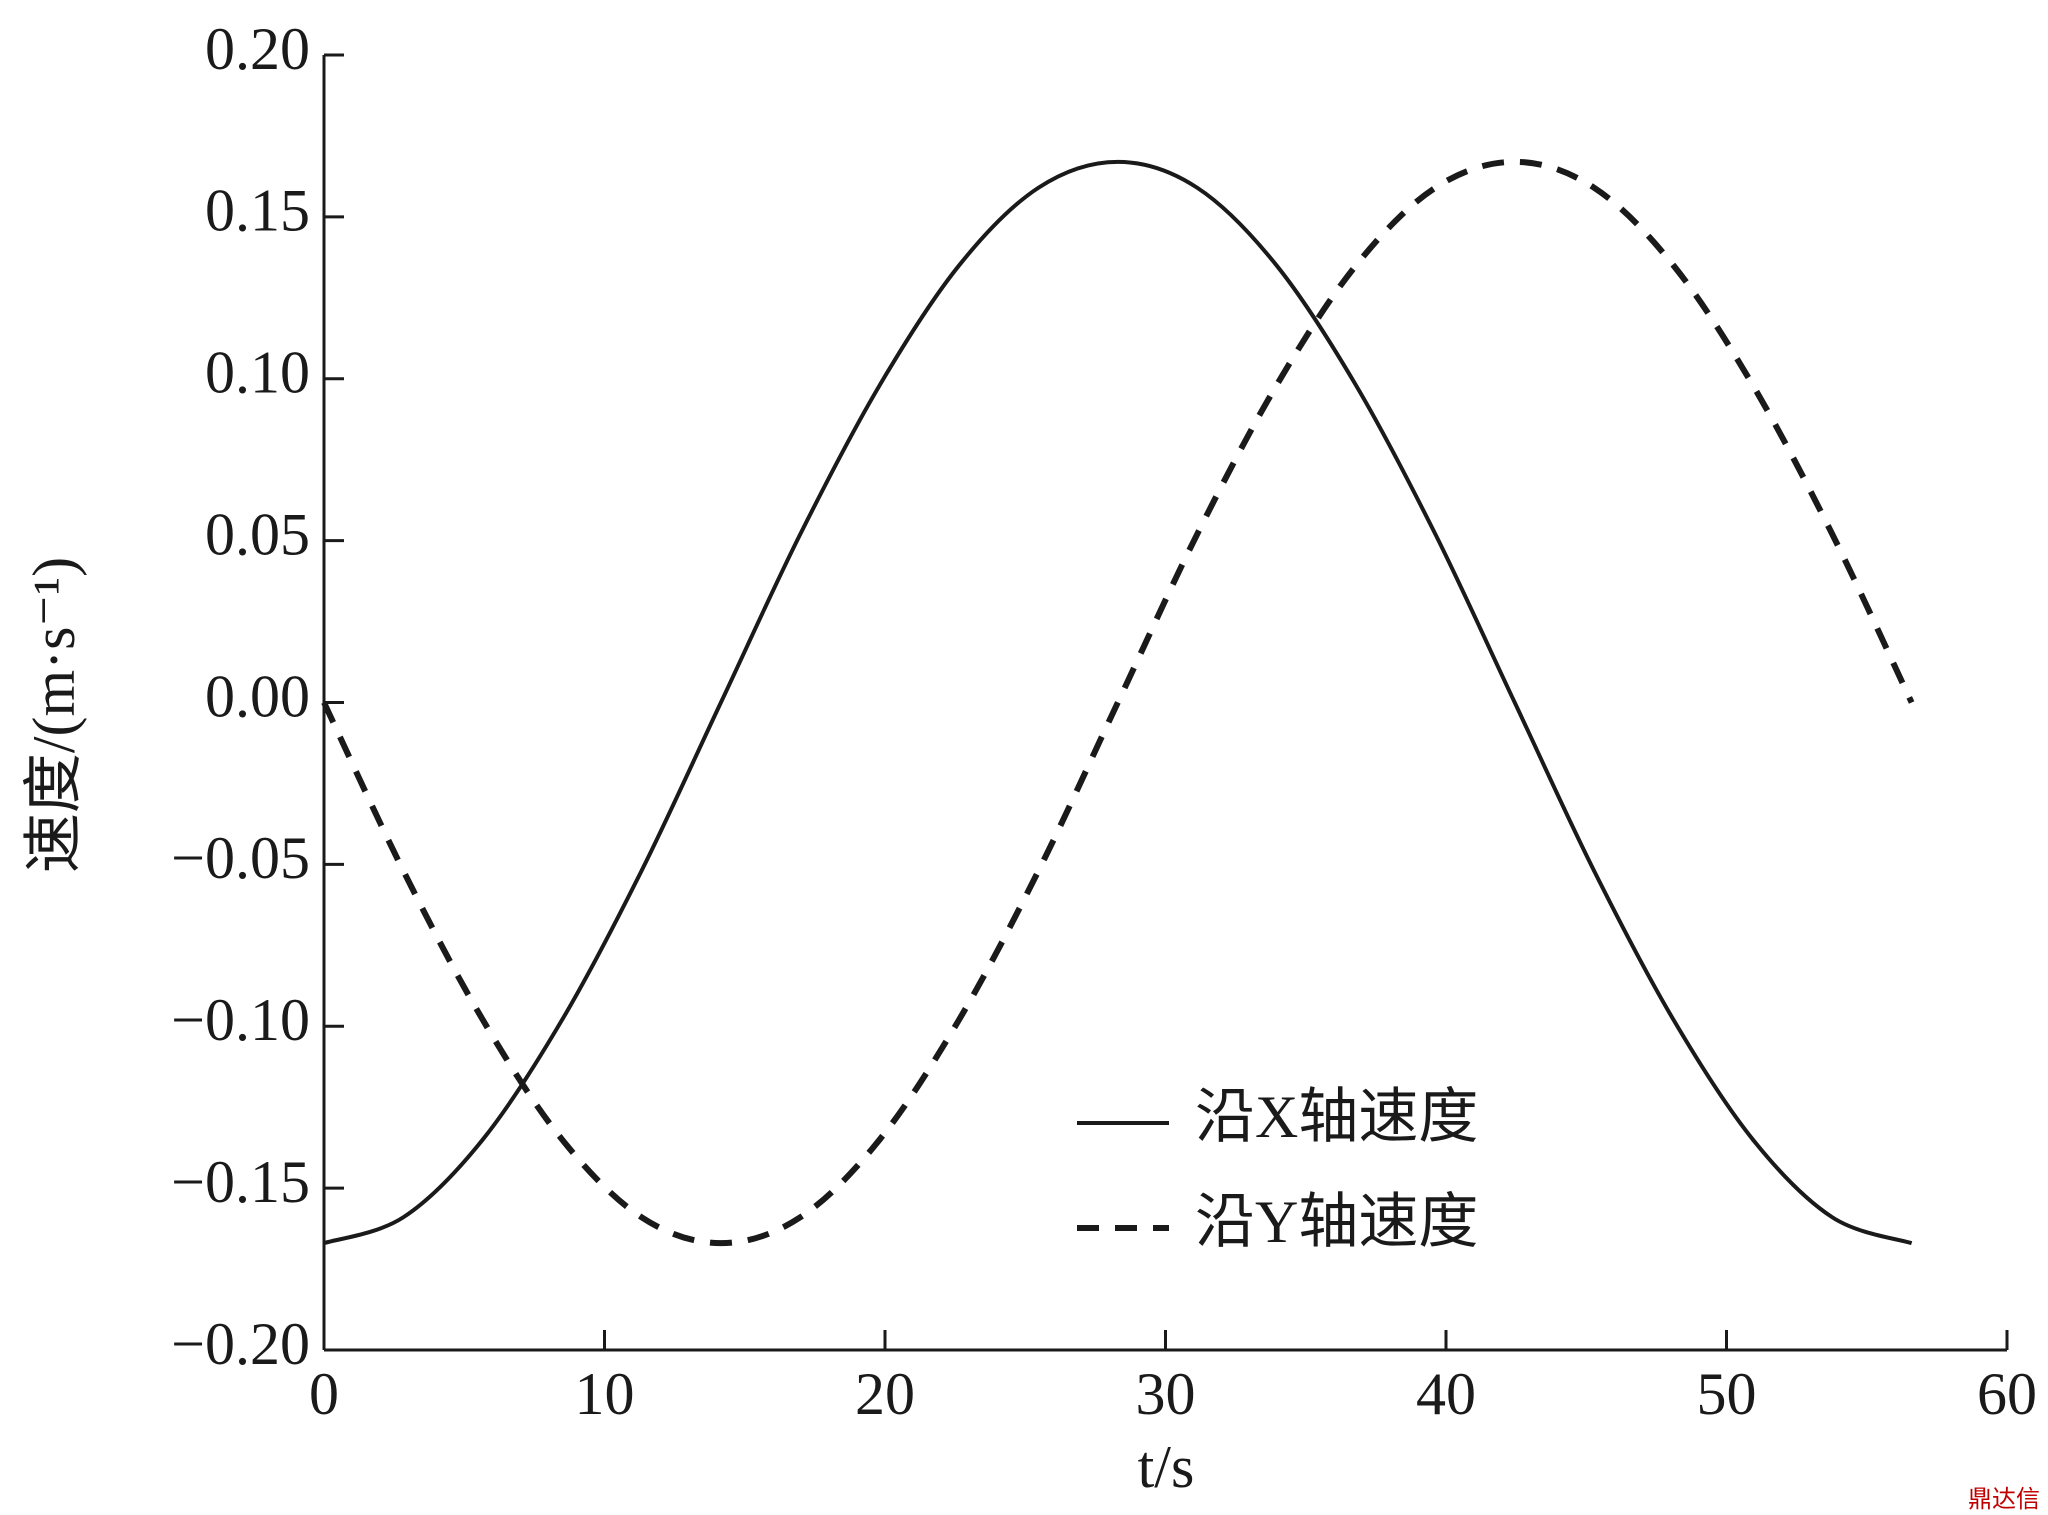 This screenshot has height=1515, width=2048. I want to click on legend-label: 沿X轴速度, so click(1336, 1117).